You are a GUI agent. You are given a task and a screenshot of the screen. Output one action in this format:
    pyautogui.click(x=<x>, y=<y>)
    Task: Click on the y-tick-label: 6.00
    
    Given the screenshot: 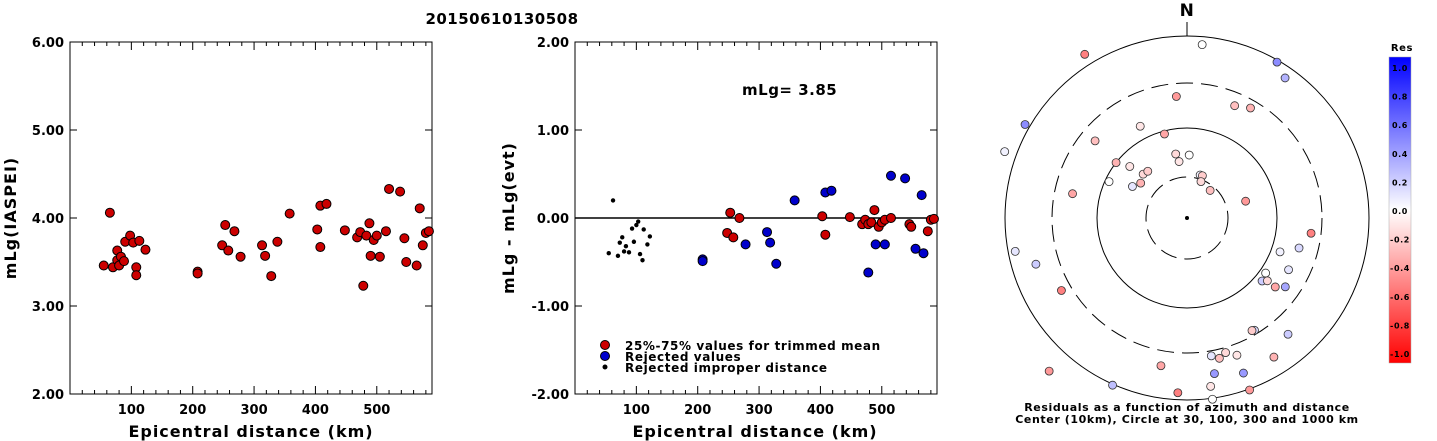 What is the action you would take?
    pyautogui.click(x=48, y=43)
    